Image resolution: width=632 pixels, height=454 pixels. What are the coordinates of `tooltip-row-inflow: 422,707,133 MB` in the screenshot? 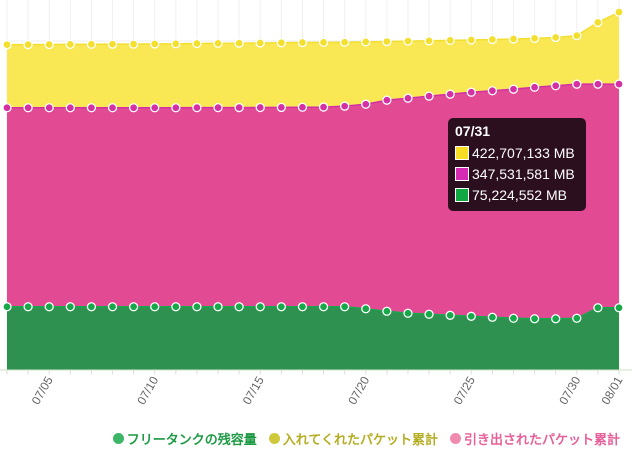 It's located at (520, 152).